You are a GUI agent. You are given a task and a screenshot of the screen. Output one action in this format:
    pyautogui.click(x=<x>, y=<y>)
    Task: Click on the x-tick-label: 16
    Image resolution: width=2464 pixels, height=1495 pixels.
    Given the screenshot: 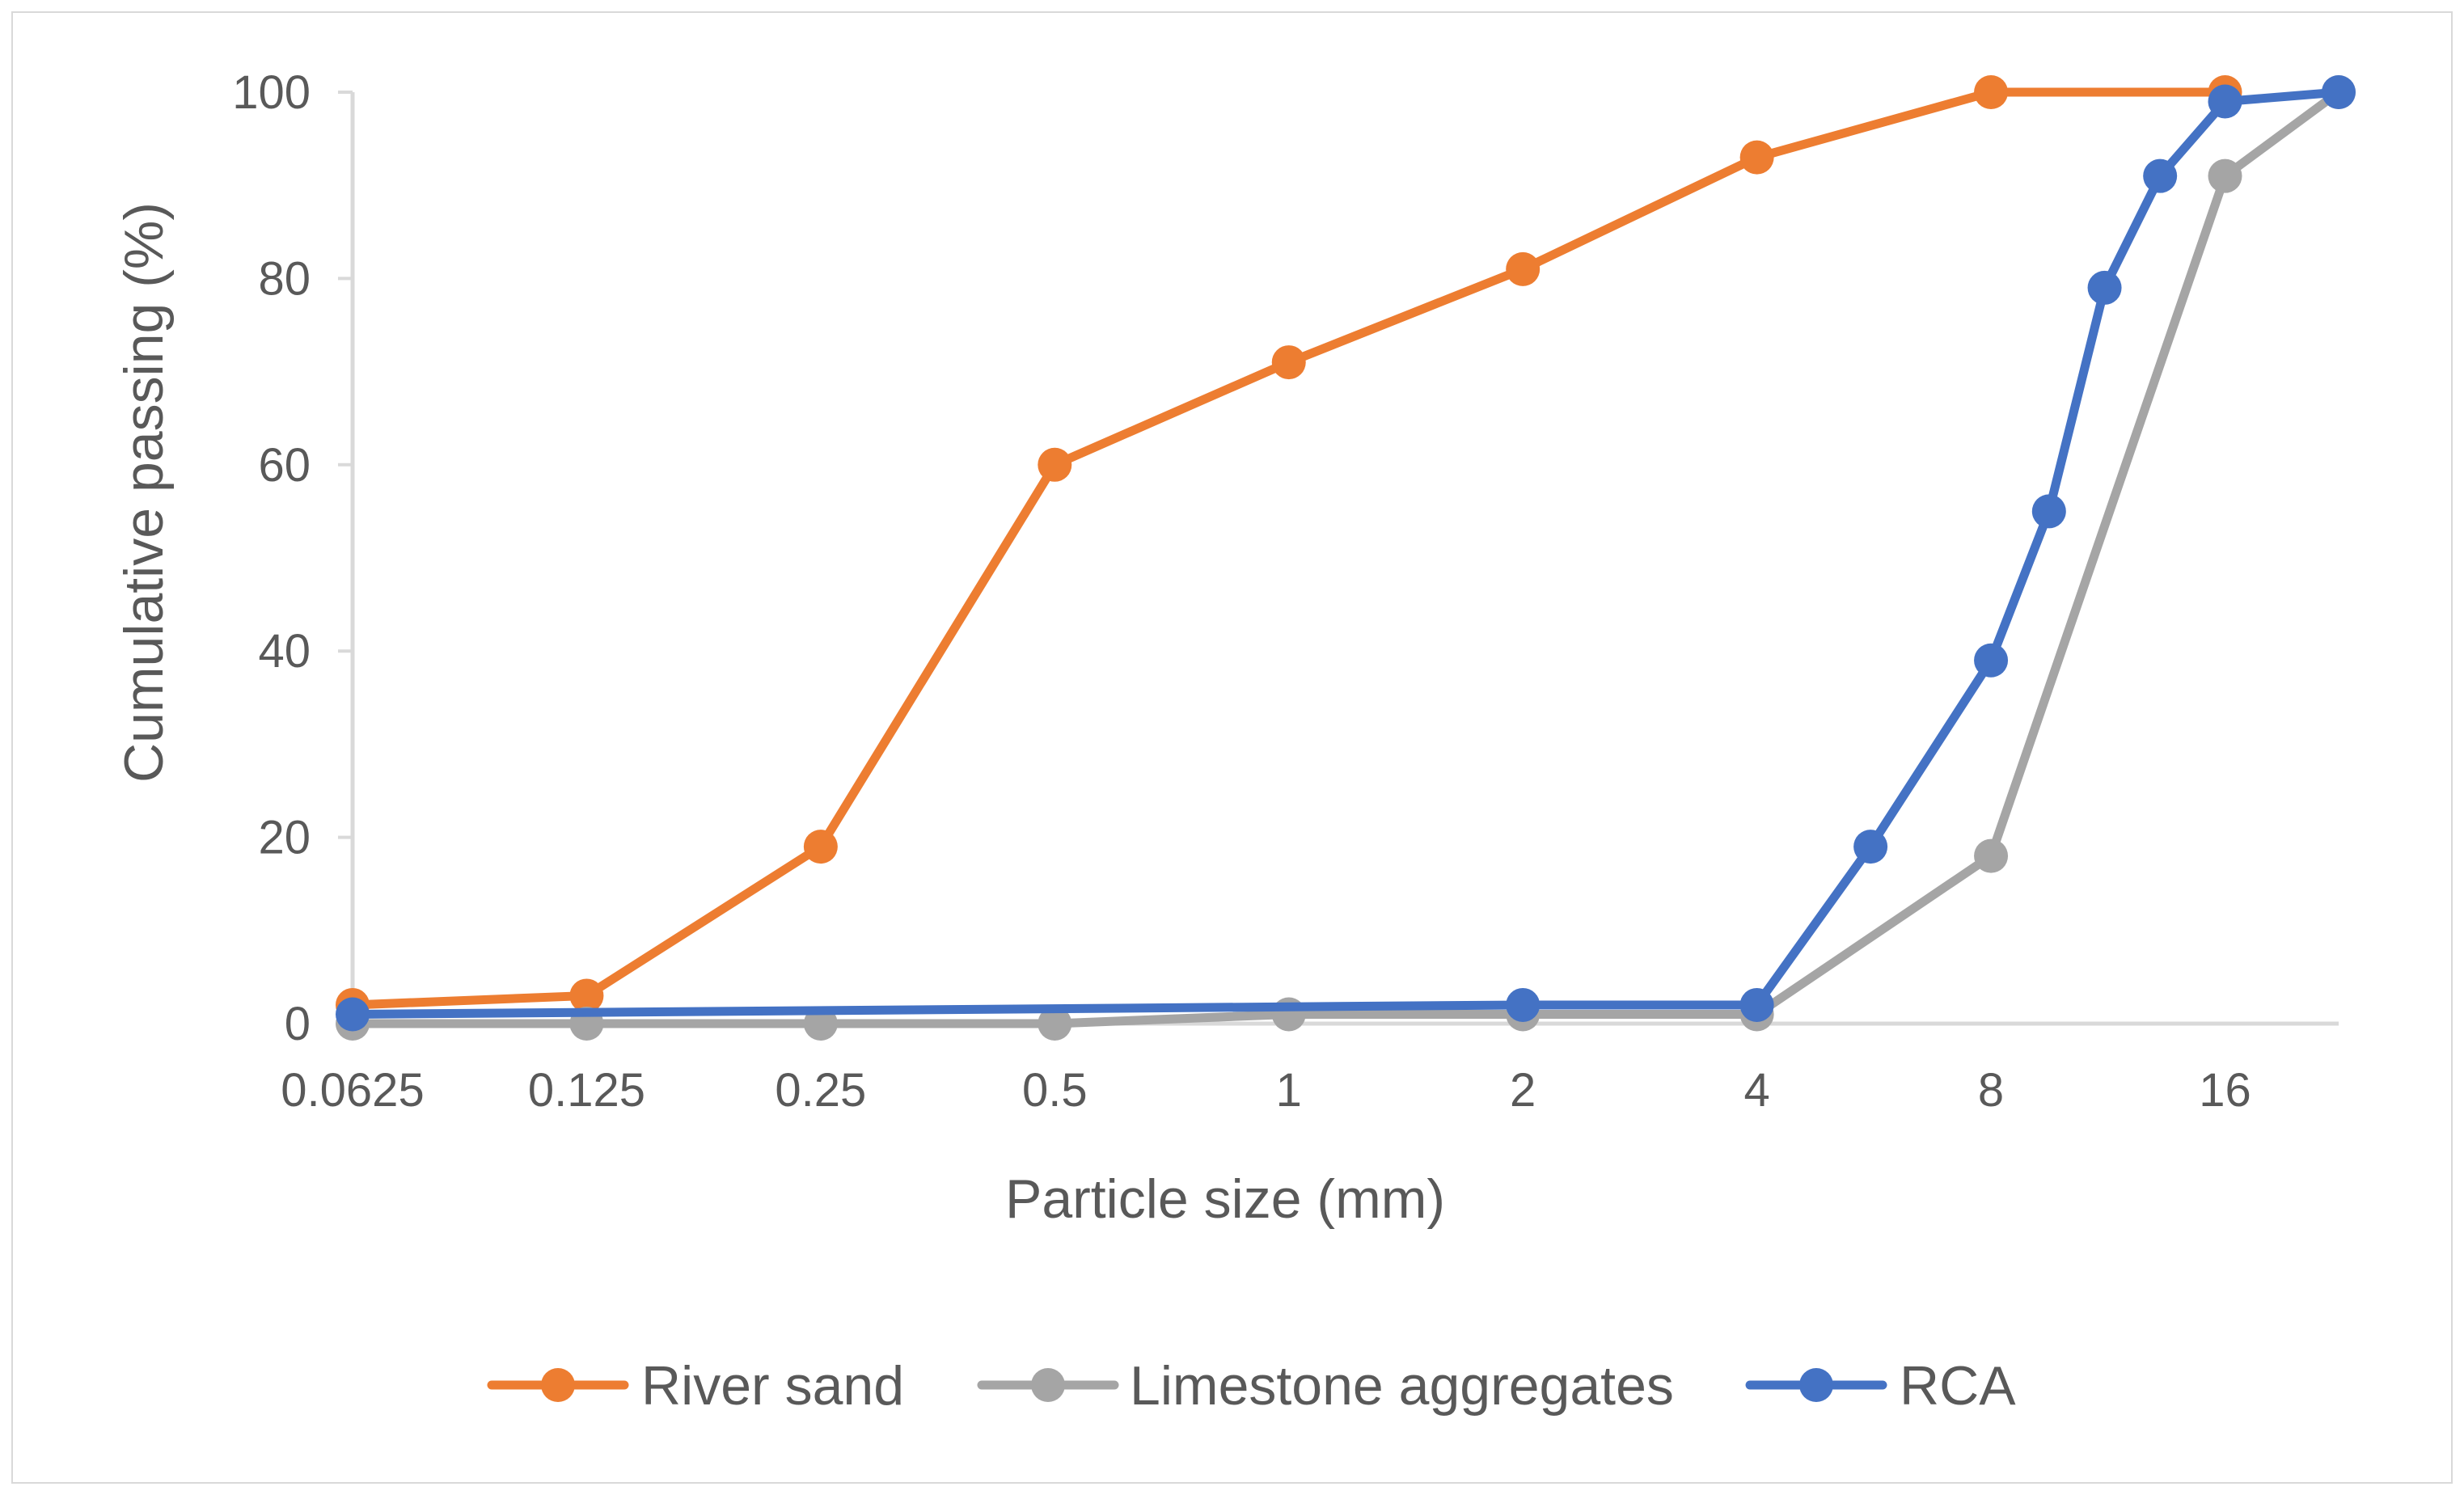 What is the action you would take?
    pyautogui.click(x=2225, y=1090)
    